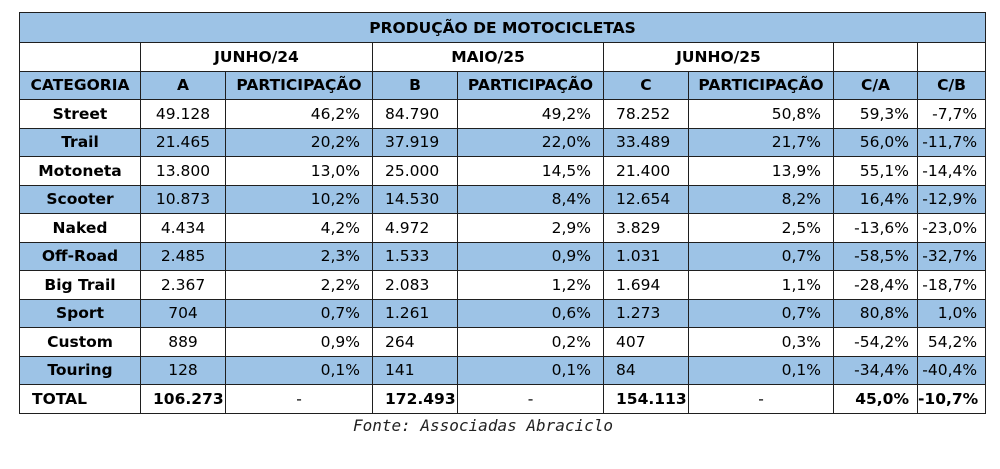 The width and height of the screenshot is (1000, 469). What do you see at coordinates (875, 342) in the screenshot?
I see `c-over-a-cell: -54,2%` at bounding box center [875, 342].